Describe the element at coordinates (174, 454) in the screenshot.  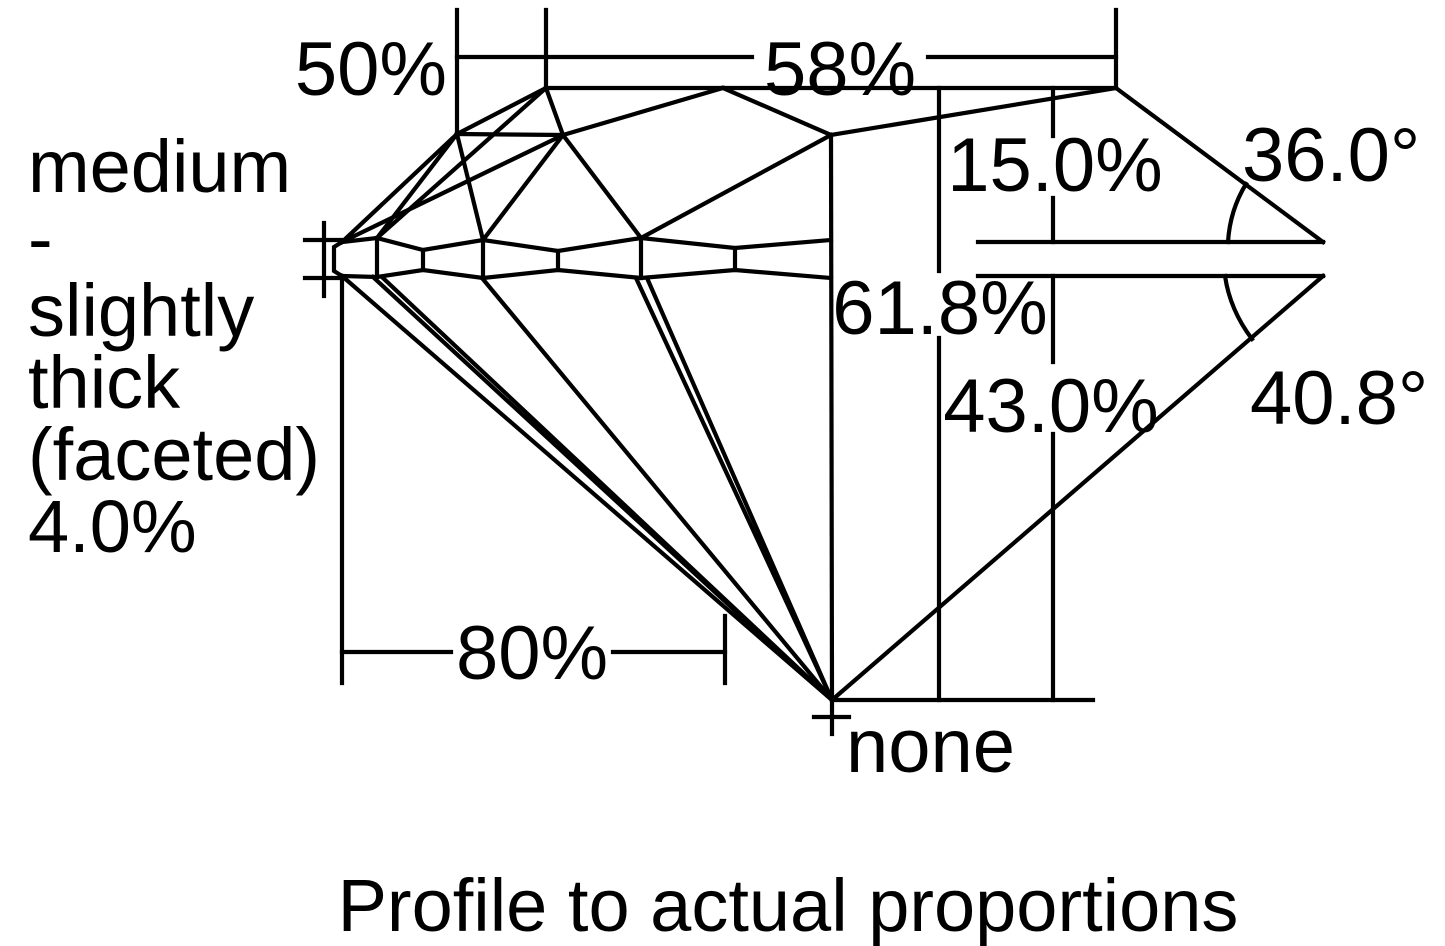
I see `girdle-thickness-line-5: (faceted)` at that location.